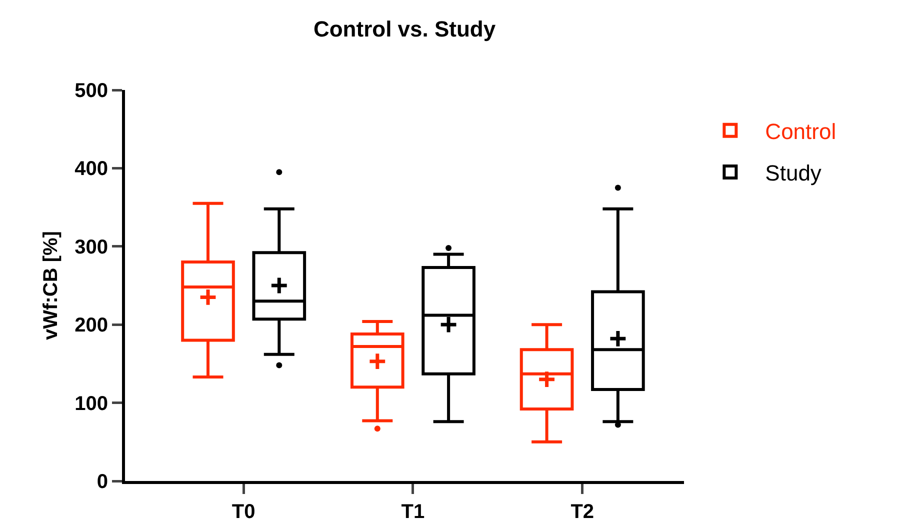 The width and height of the screenshot is (899, 526). Describe the element at coordinates (413, 512) in the screenshot. I see `x-tick-label: T1` at that location.